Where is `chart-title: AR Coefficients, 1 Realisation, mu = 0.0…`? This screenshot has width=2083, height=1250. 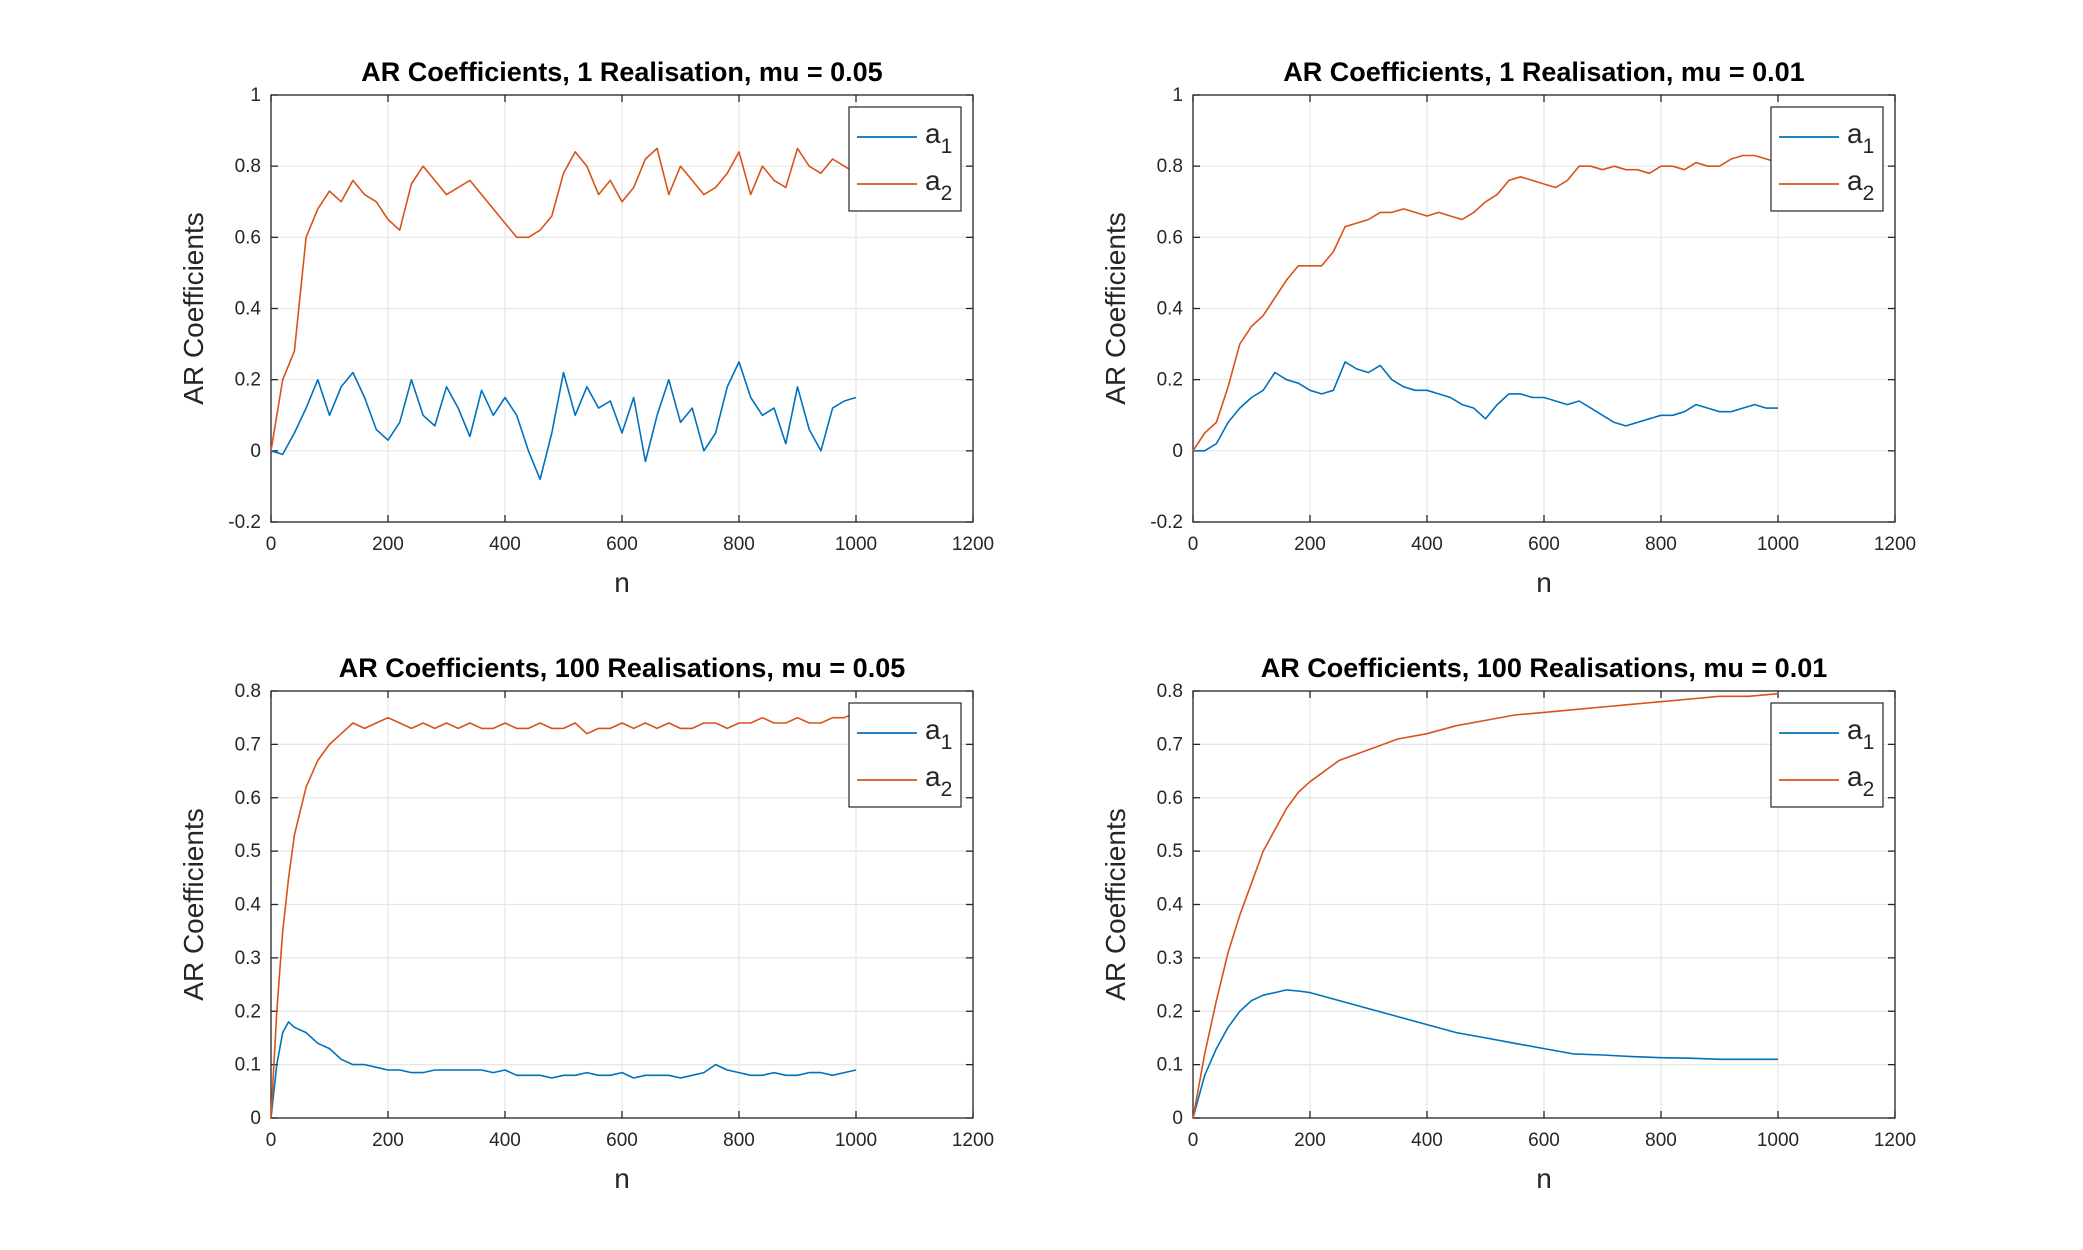 chart-title: AR Coefficients, 1 Realisation, mu = 0.0… is located at coordinates (621, 72).